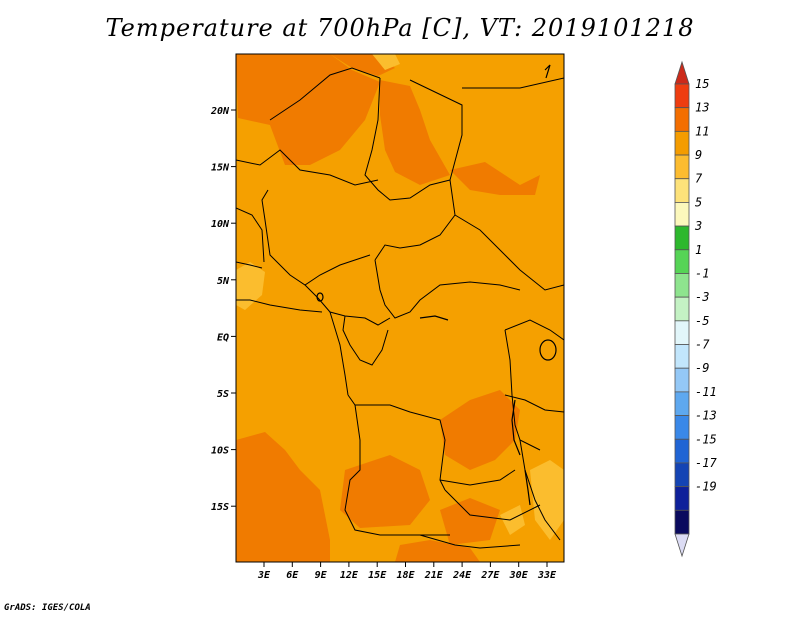  I want to click on colorbar-label: -1, so click(702, 273).